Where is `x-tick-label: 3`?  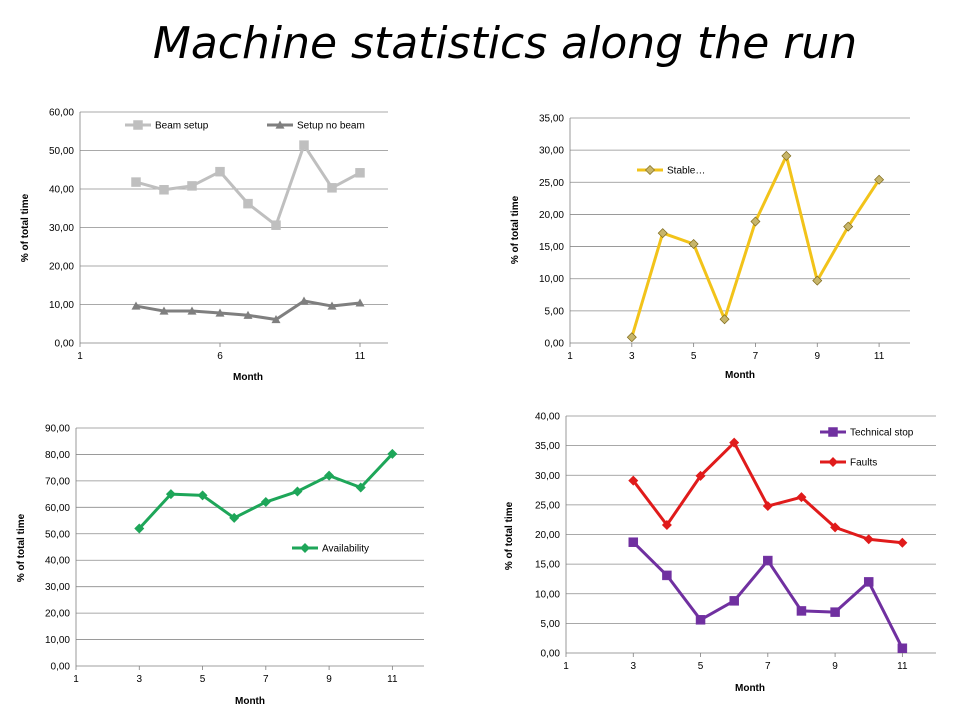
x-tick-label: 3 is located at coordinates (632, 356).